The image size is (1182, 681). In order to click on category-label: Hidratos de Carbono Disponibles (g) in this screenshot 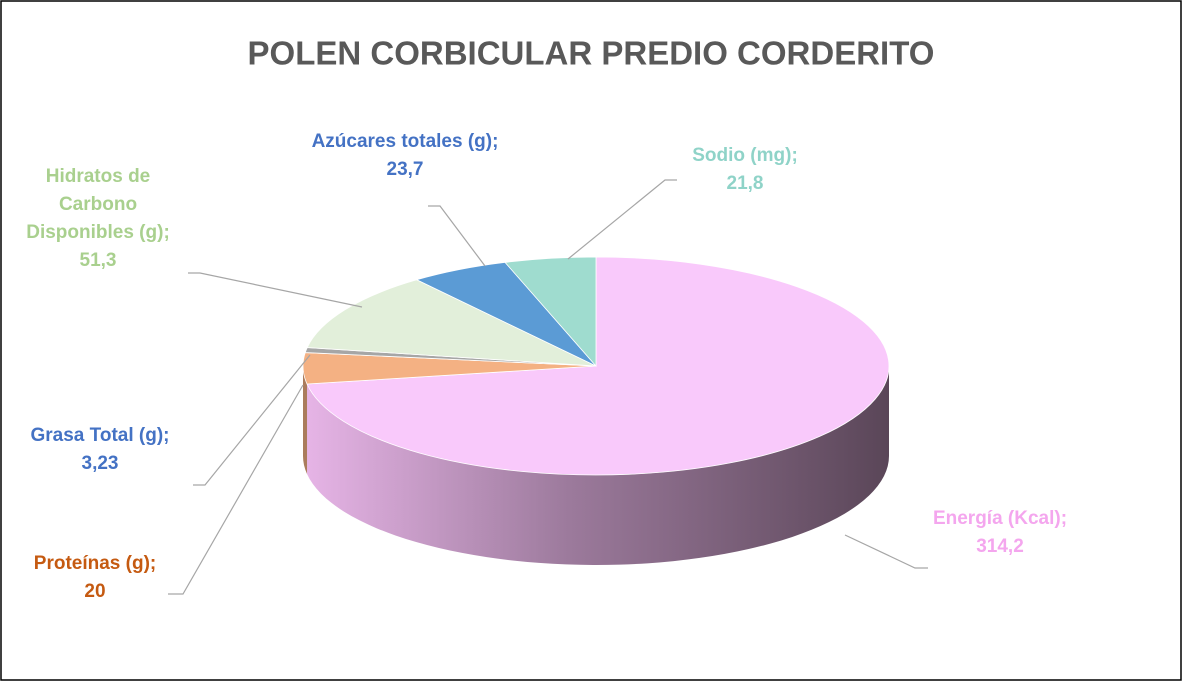, I will do `click(95, 204)`.